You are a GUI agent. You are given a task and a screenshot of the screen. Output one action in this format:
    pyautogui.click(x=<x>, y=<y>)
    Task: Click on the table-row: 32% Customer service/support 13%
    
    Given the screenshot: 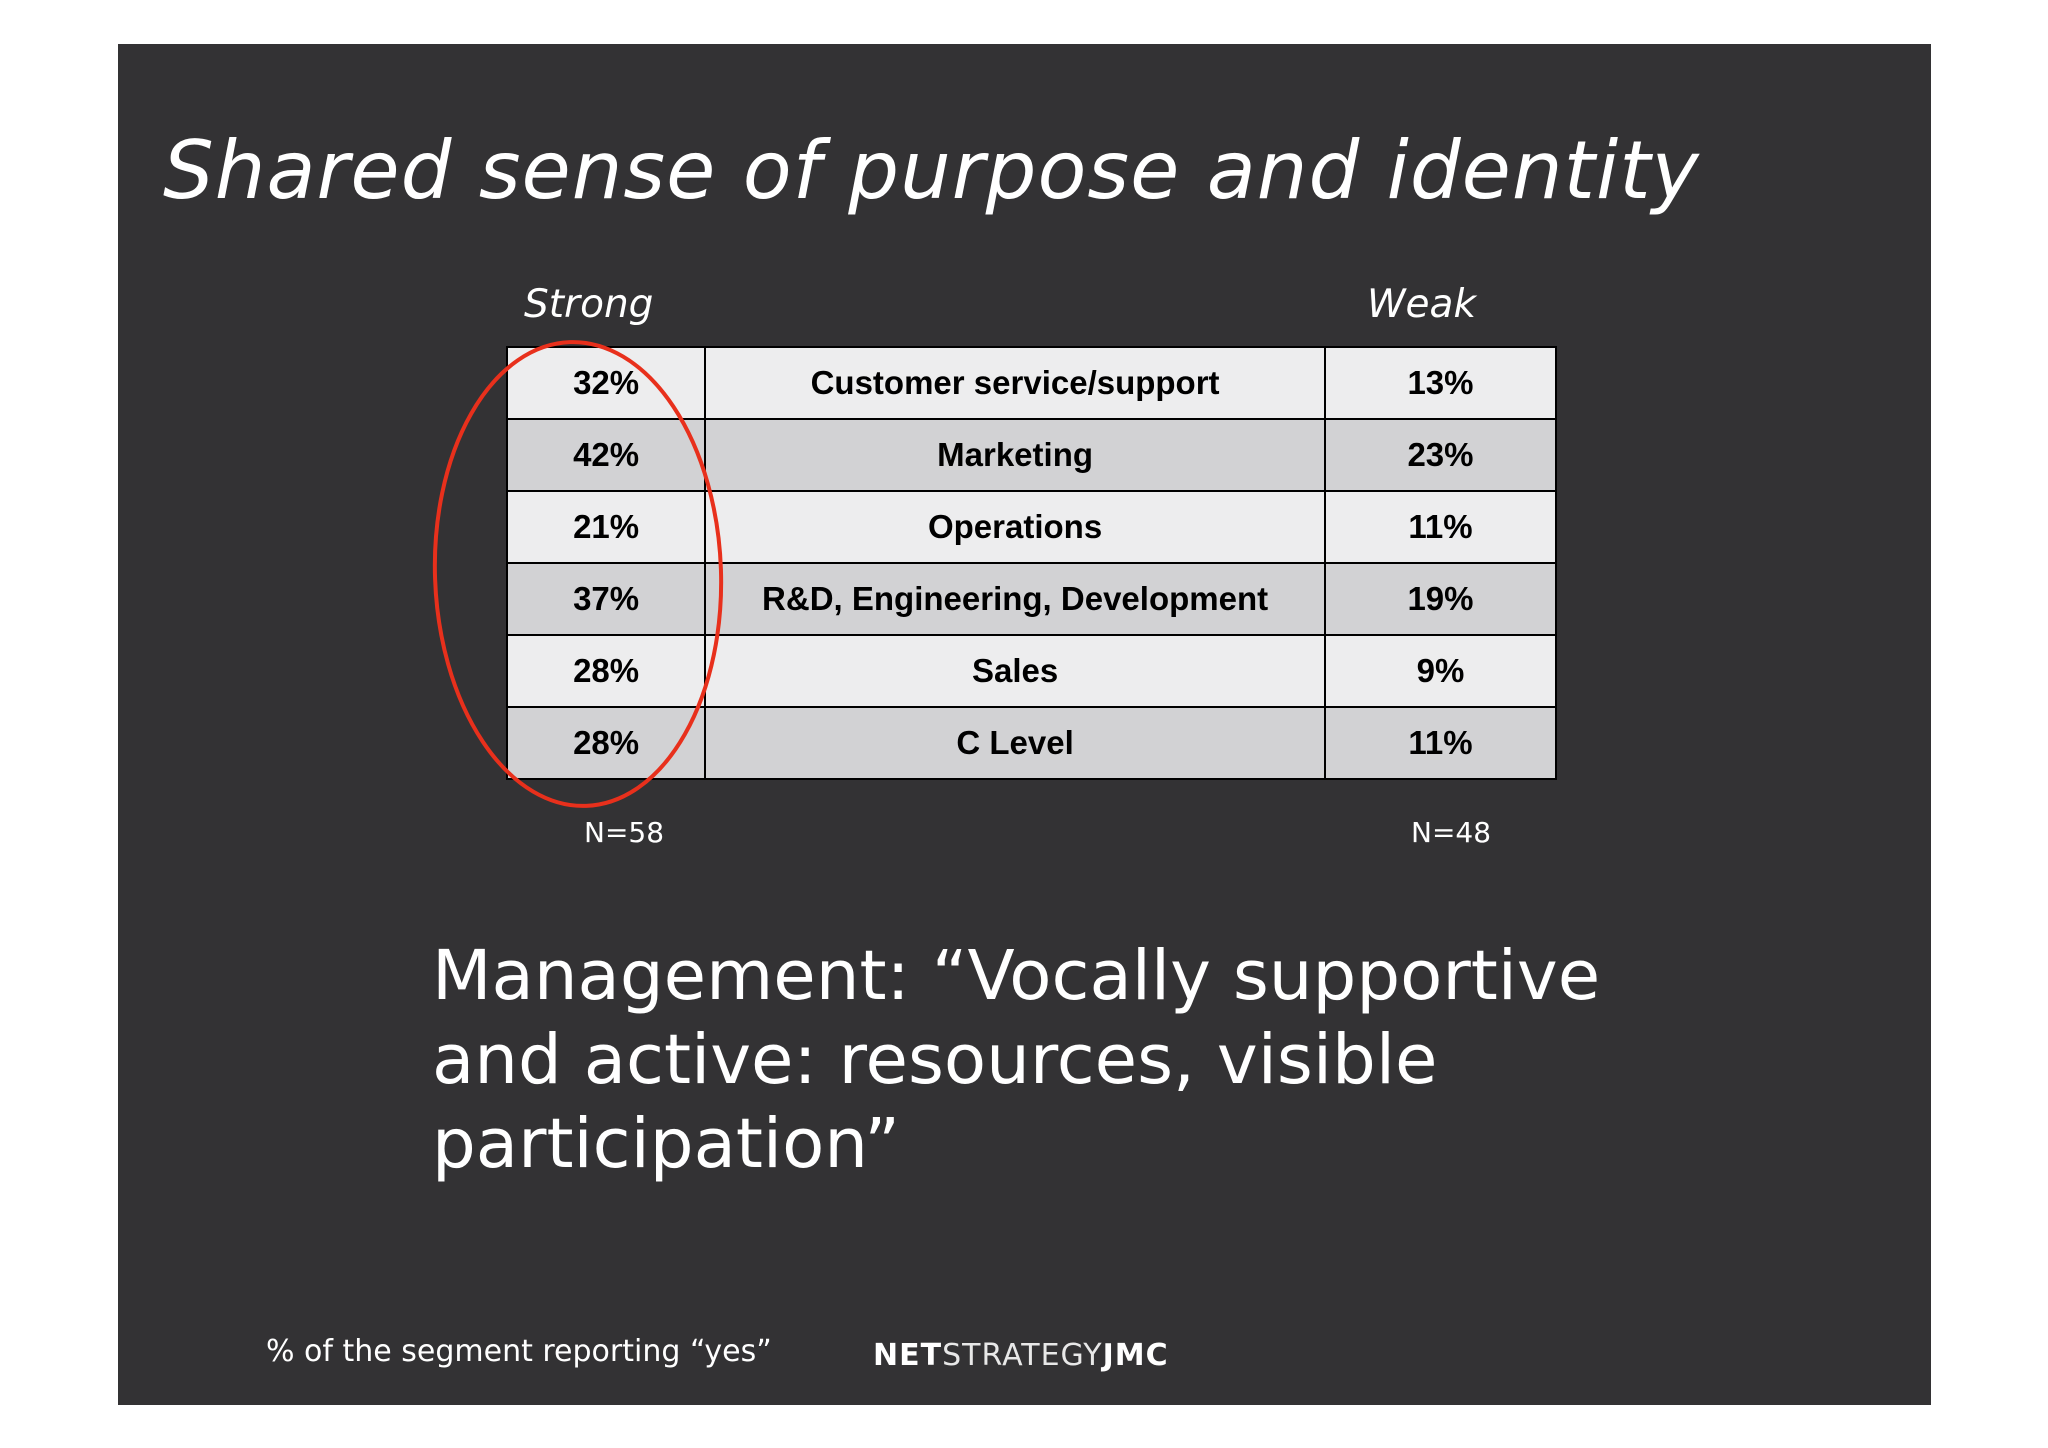 What is the action you would take?
    pyautogui.click(x=1031, y=383)
    